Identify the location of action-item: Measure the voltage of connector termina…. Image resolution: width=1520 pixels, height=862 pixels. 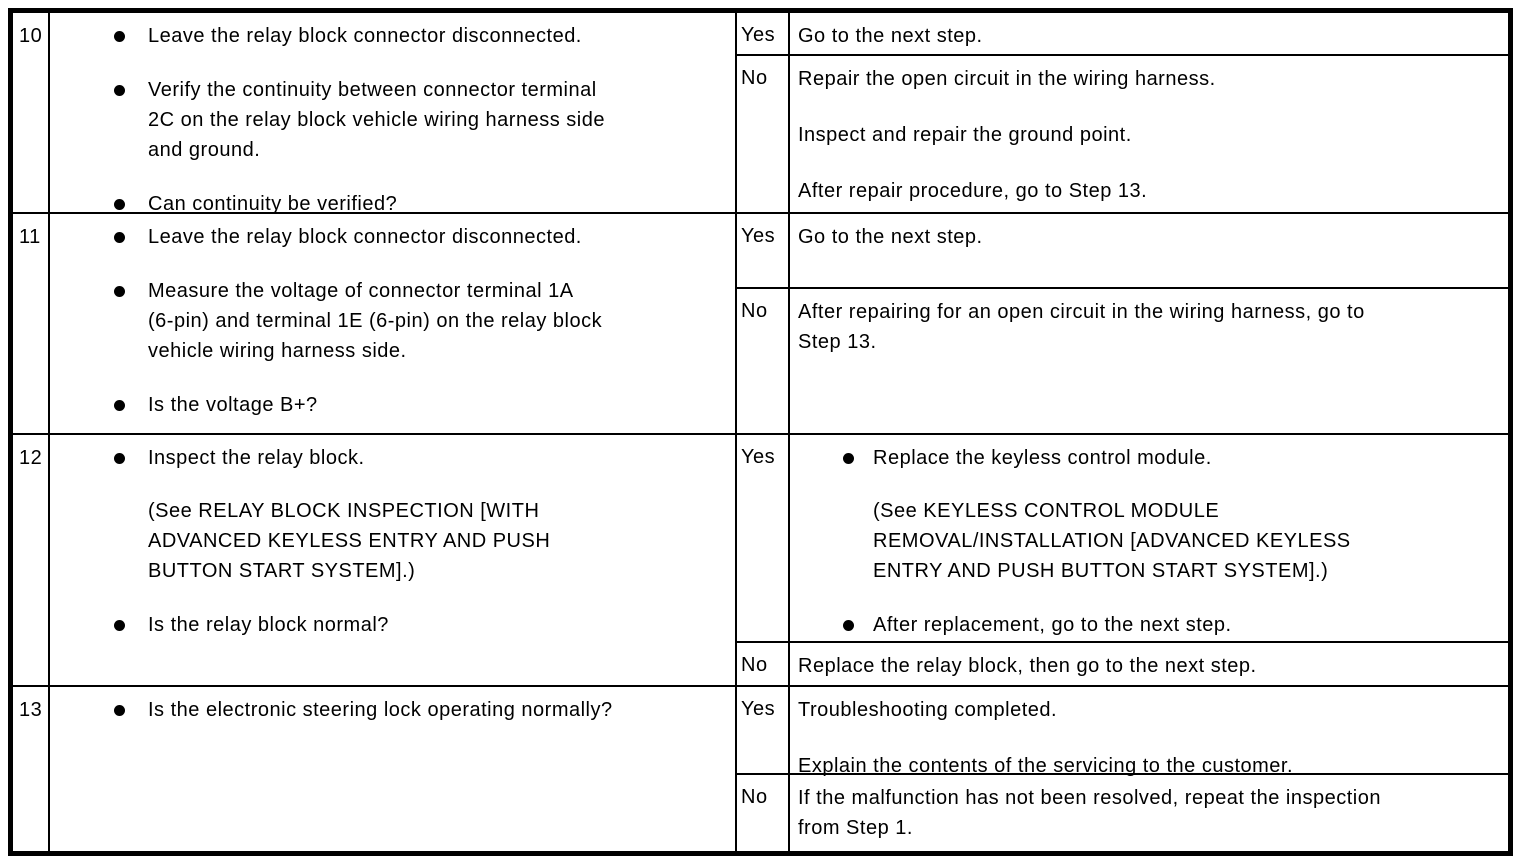
(389, 321).